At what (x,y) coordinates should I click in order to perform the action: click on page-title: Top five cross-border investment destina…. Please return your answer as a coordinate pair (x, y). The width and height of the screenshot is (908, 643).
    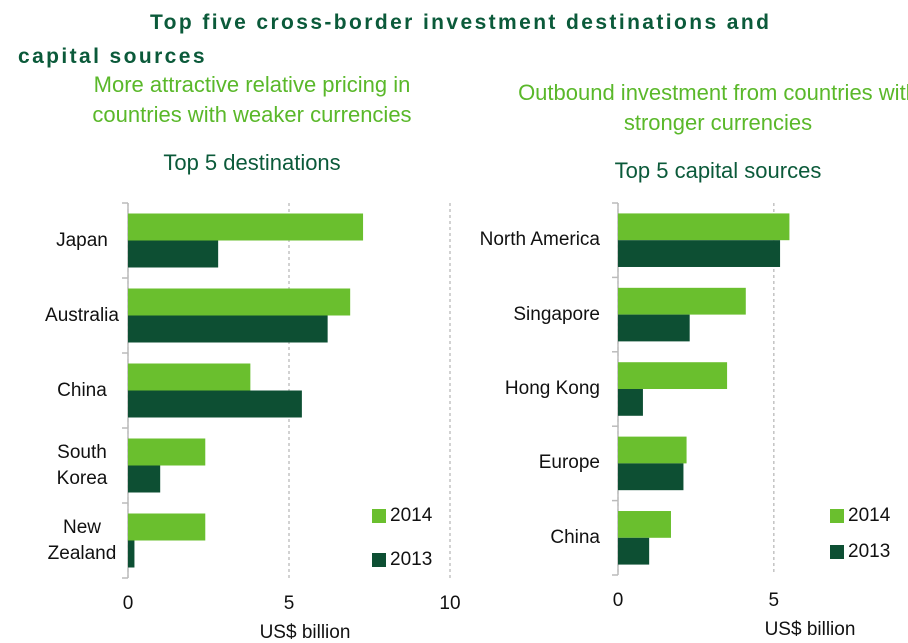
    Looking at the image, I should click on (395, 39).